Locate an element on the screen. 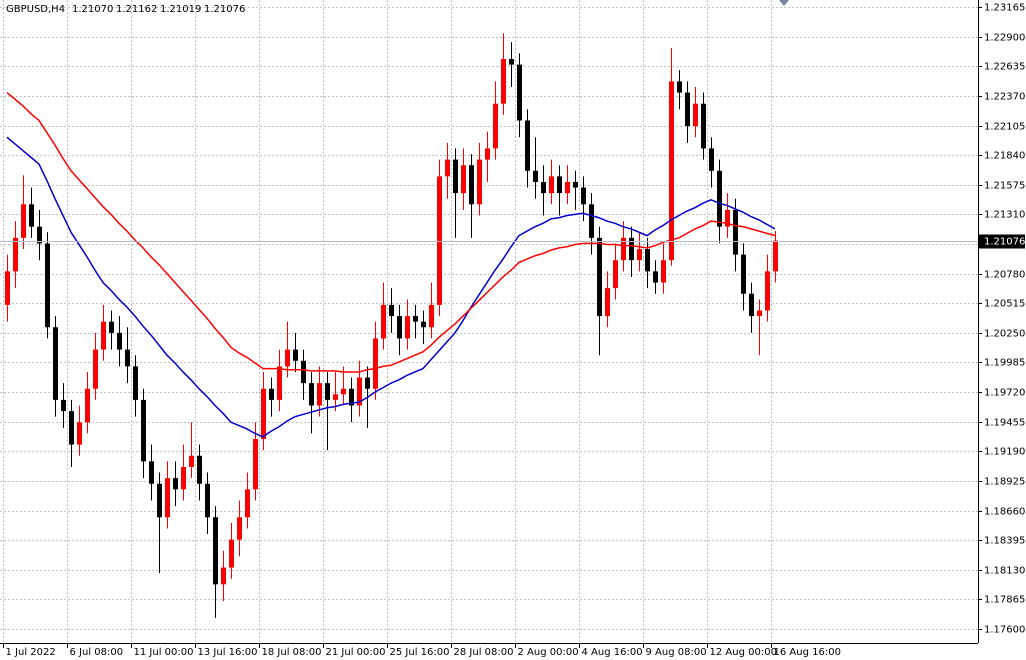 The height and width of the screenshot is (660, 1026). x-tick-label: 2 Aug 00:00 is located at coordinates (548, 652).